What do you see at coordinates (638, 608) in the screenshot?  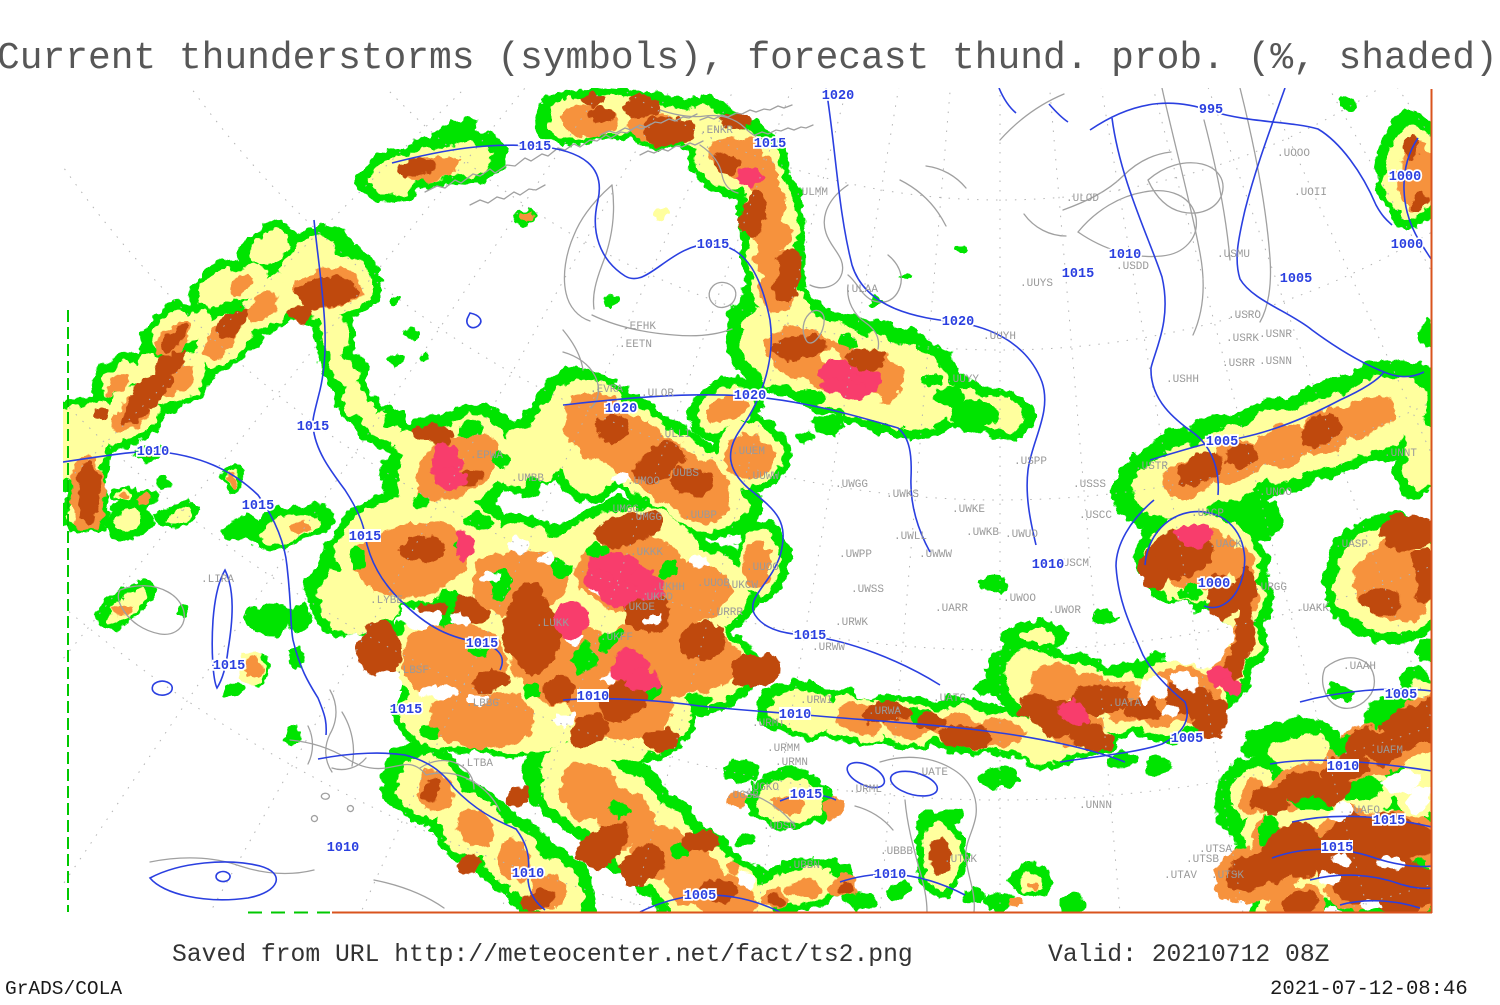 I see `svg-text: .UKDE` at bounding box center [638, 608].